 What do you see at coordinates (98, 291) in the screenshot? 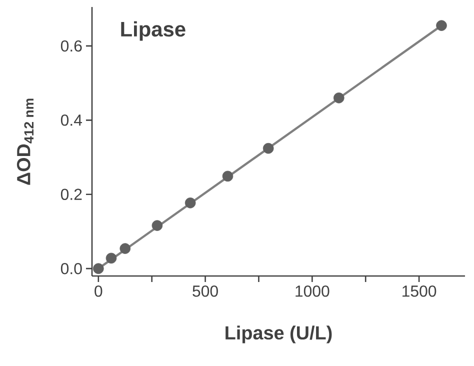
I see `x-tick-label: 0` at bounding box center [98, 291].